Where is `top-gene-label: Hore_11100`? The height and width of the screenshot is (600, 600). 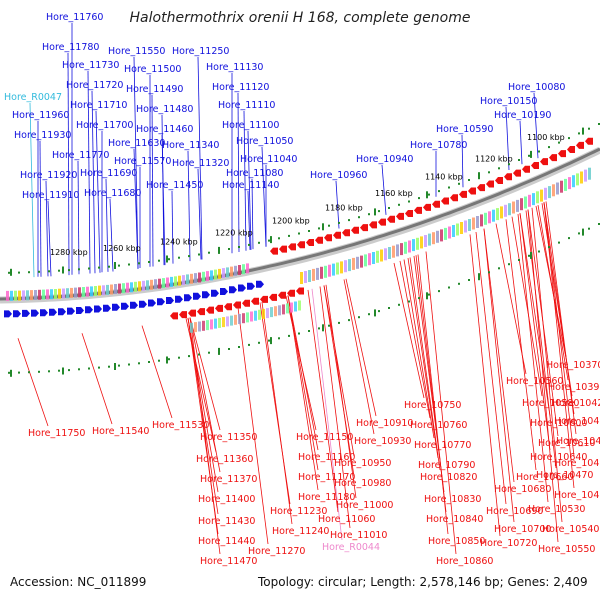
top-gene-label: Hore_11100 is located at coordinates (250, 125).